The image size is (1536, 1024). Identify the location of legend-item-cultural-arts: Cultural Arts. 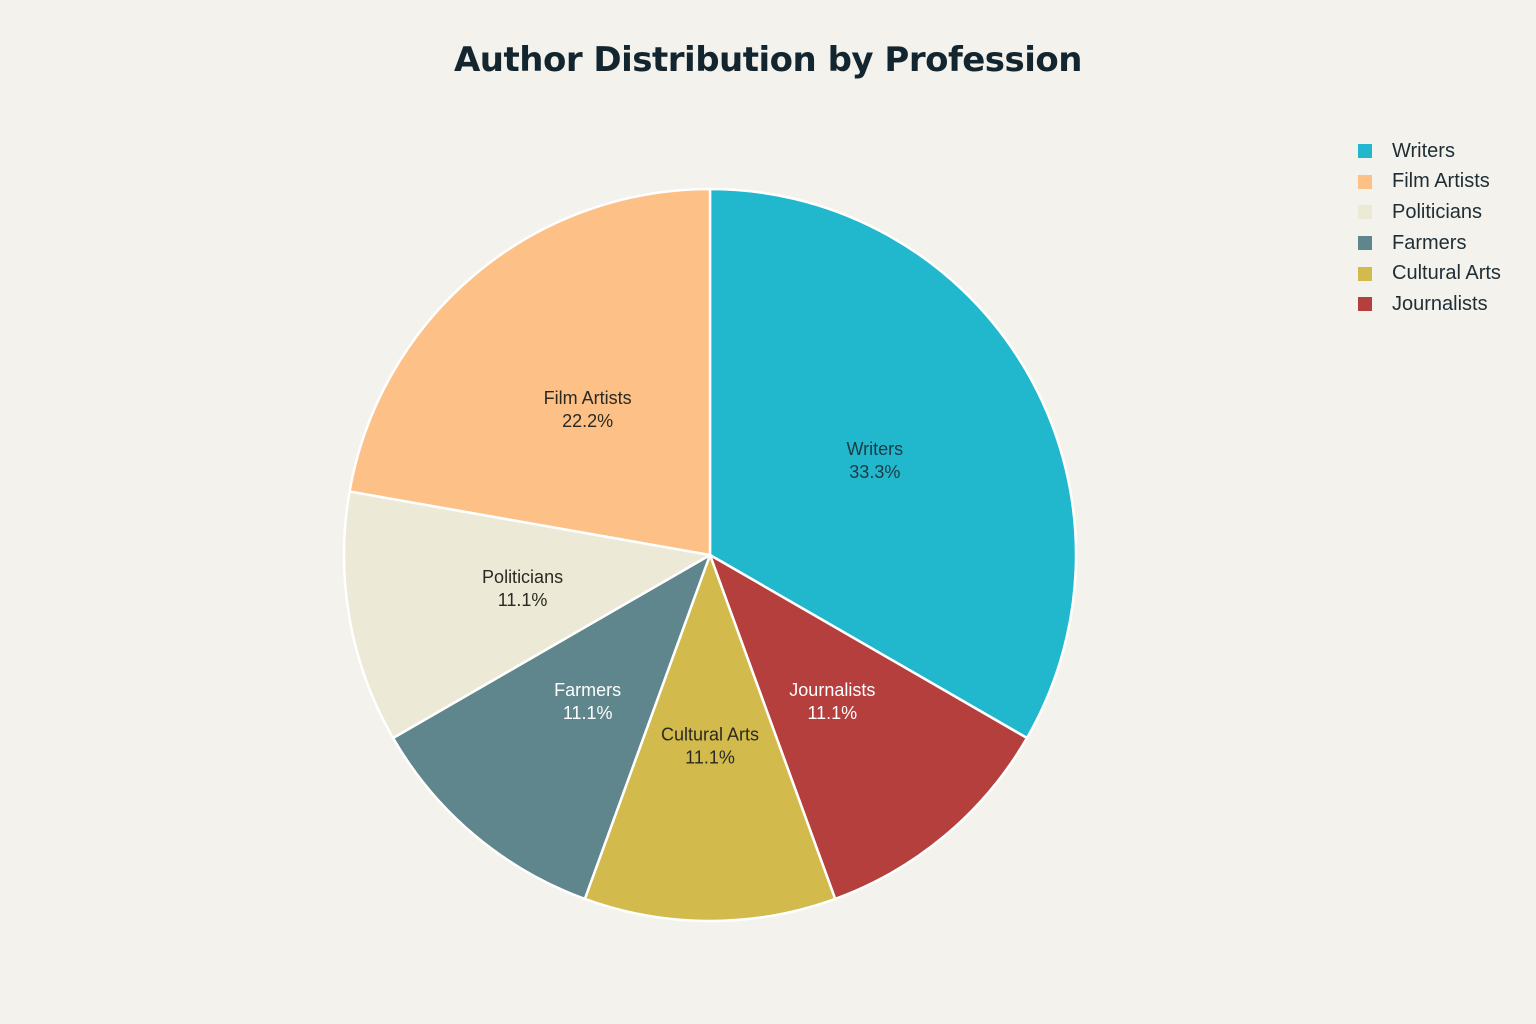
(1446, 273).